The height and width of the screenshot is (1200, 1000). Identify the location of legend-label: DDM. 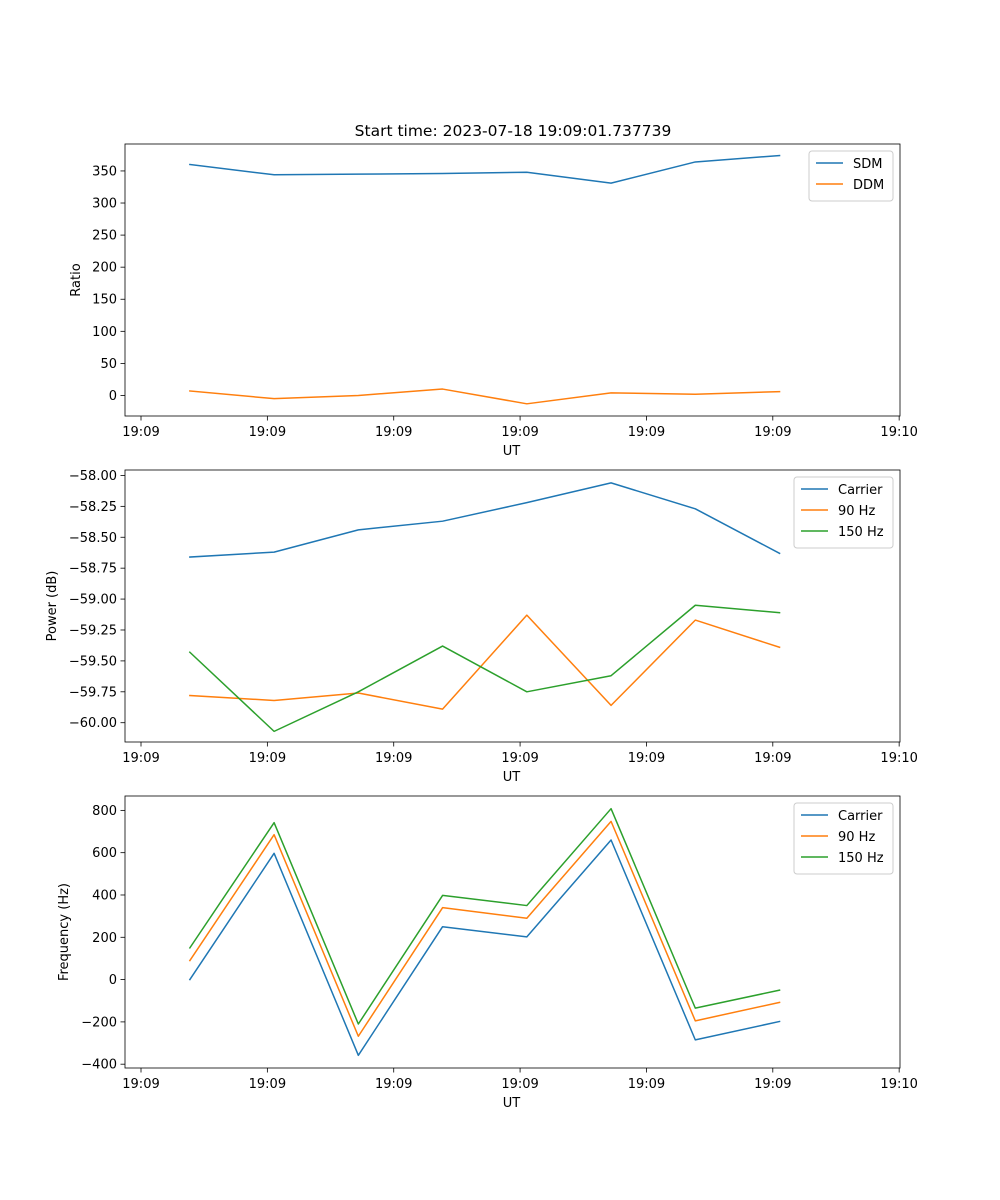
(868, 185).